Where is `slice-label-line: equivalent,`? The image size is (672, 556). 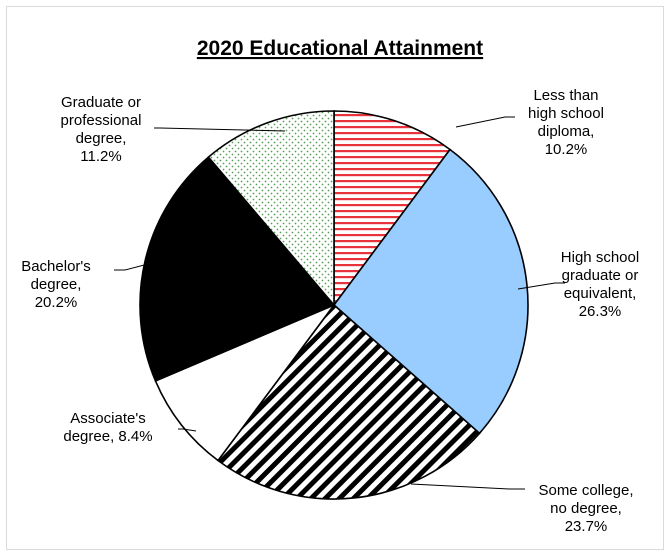
slice-label-line: equivalent, is located at coordinates (600, 293).